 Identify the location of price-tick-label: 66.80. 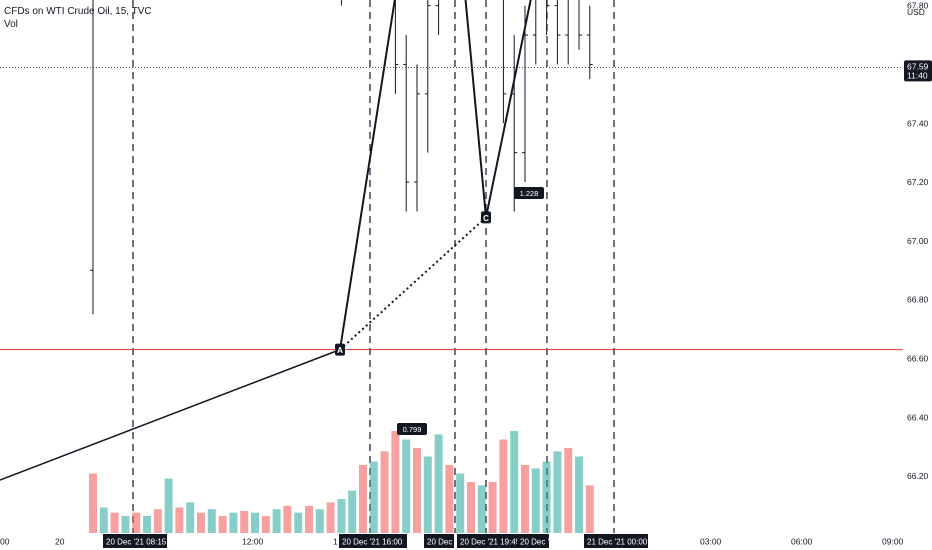
(918, 300).